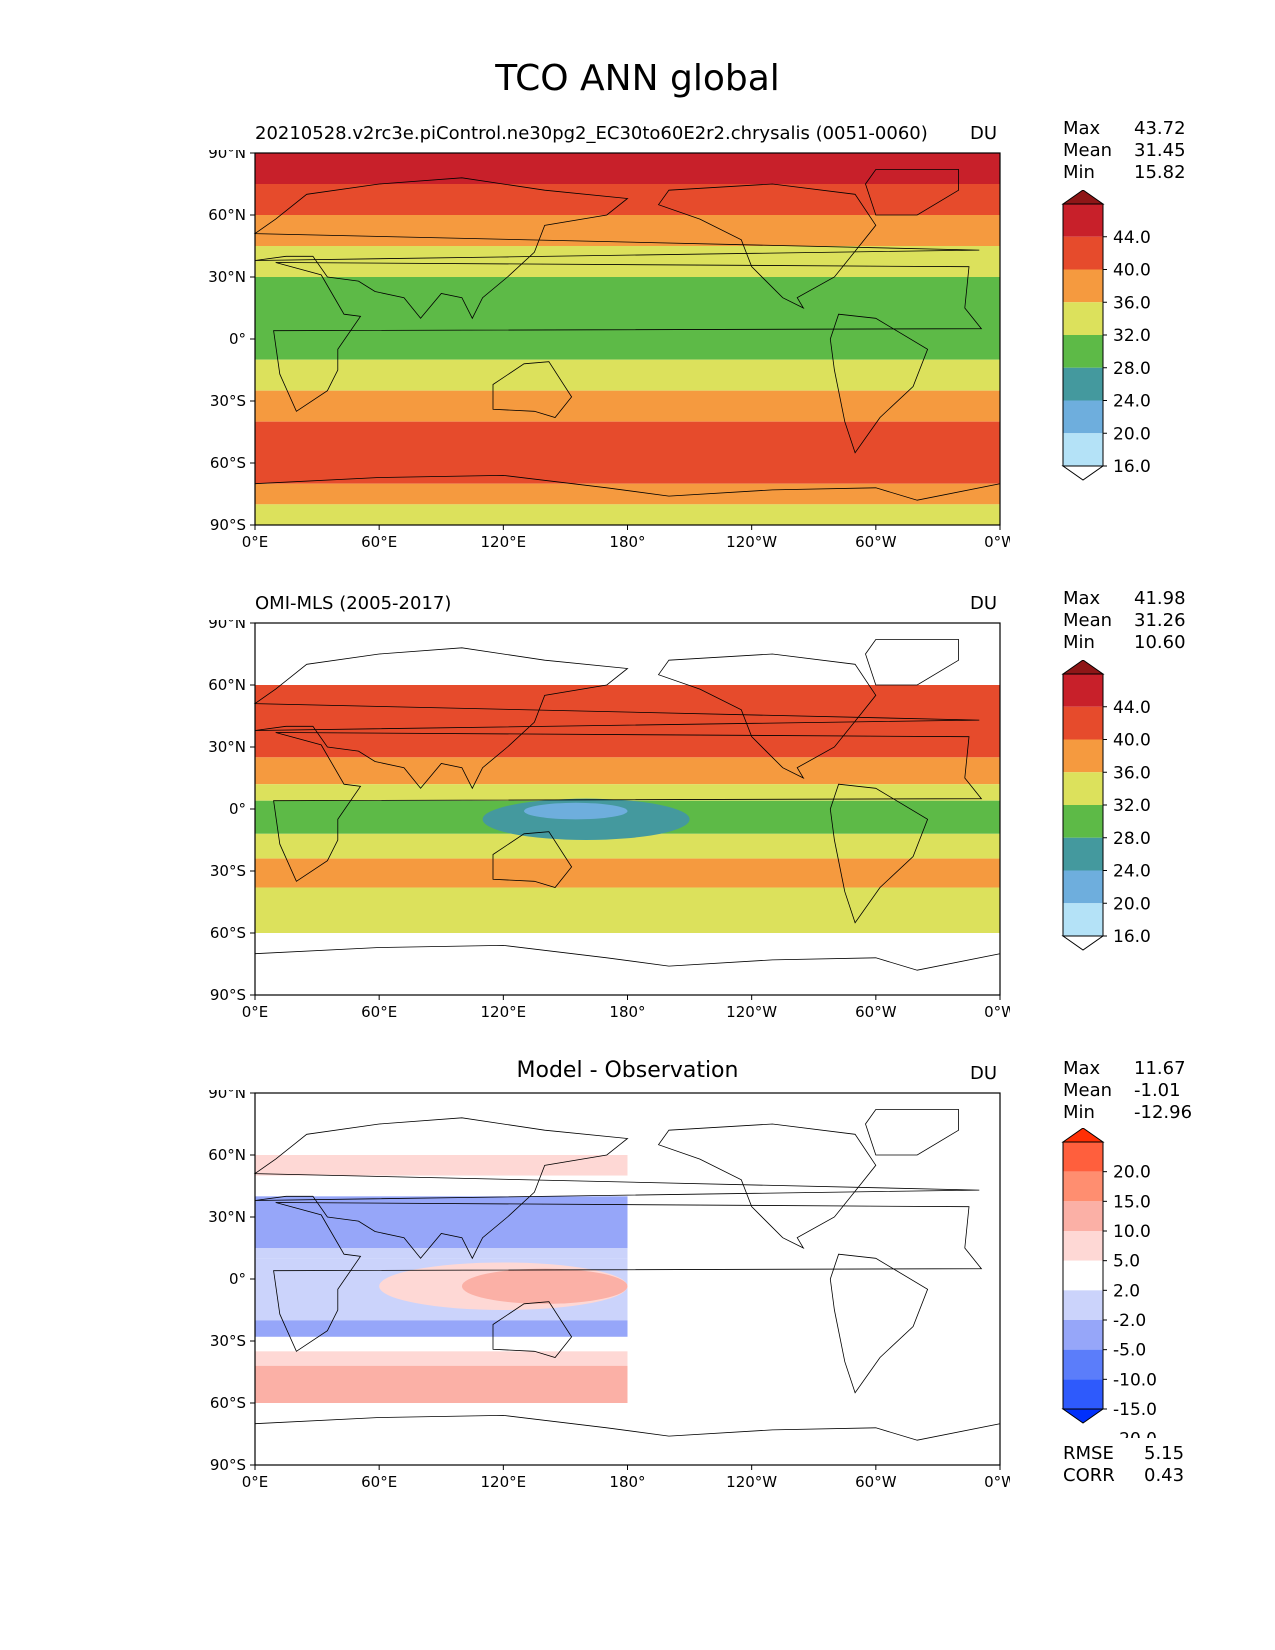  I want to click on lon-tick-label: 0°W, so click(997, 1481).